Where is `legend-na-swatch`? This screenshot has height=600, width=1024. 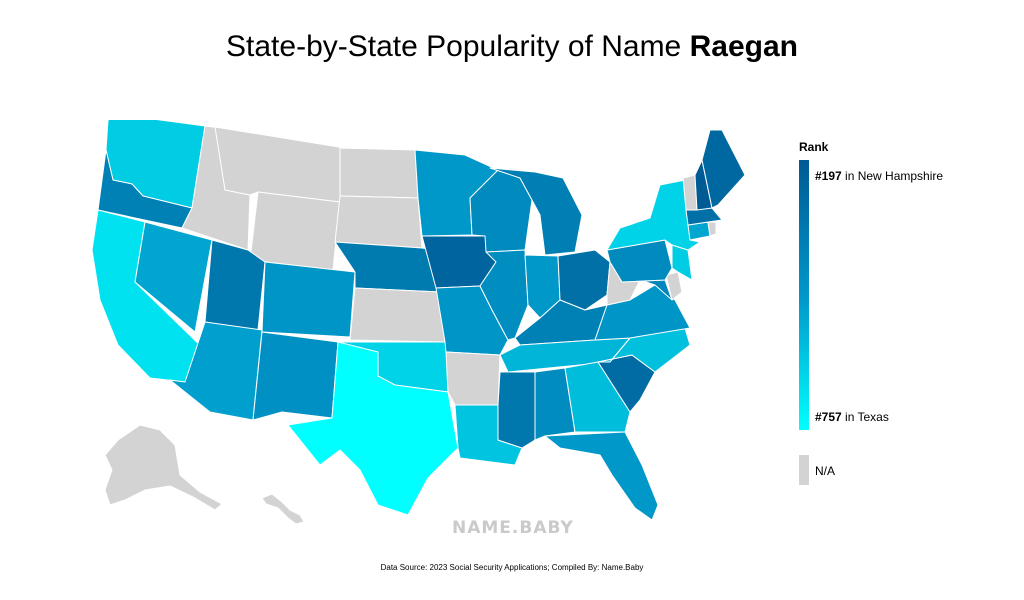 legend-na-swatch is located at coordinates (804, 470).